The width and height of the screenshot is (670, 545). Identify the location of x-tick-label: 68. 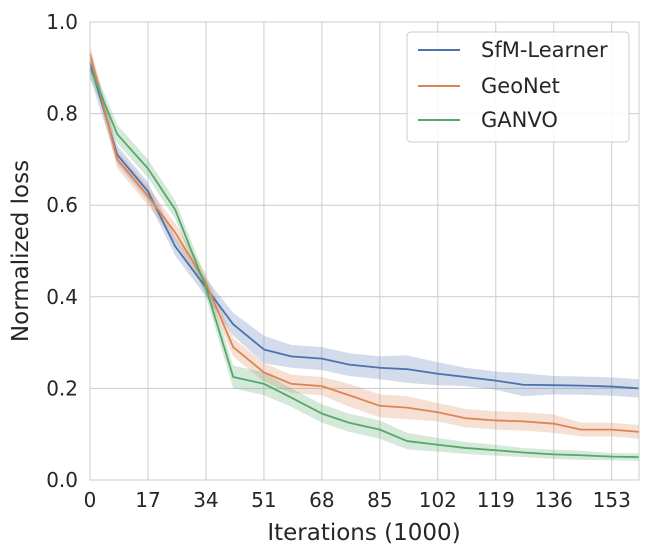
(321, 500).